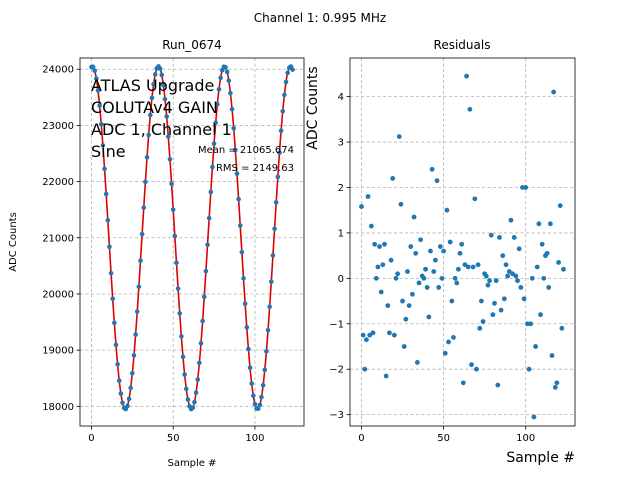 The width and height of the screenshot is (640, 480). I want to click on left-ylabel: ADC Counts, so click(13, 242).